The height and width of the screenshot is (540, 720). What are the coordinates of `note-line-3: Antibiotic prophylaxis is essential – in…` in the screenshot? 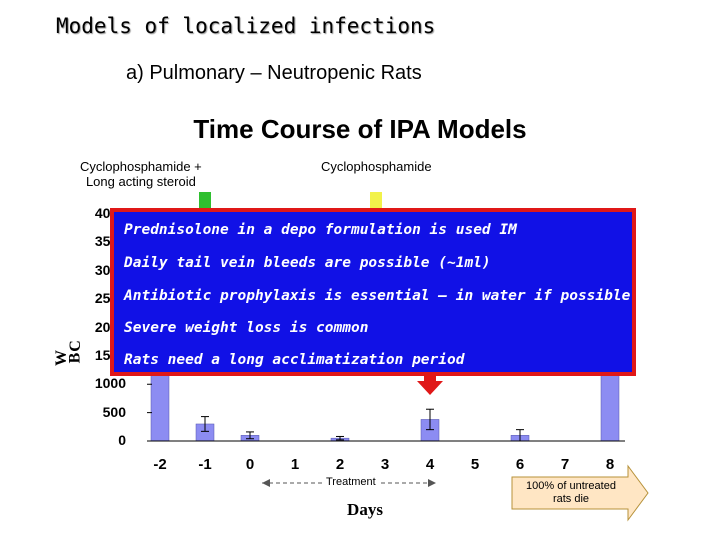 It's located at (377, 296).